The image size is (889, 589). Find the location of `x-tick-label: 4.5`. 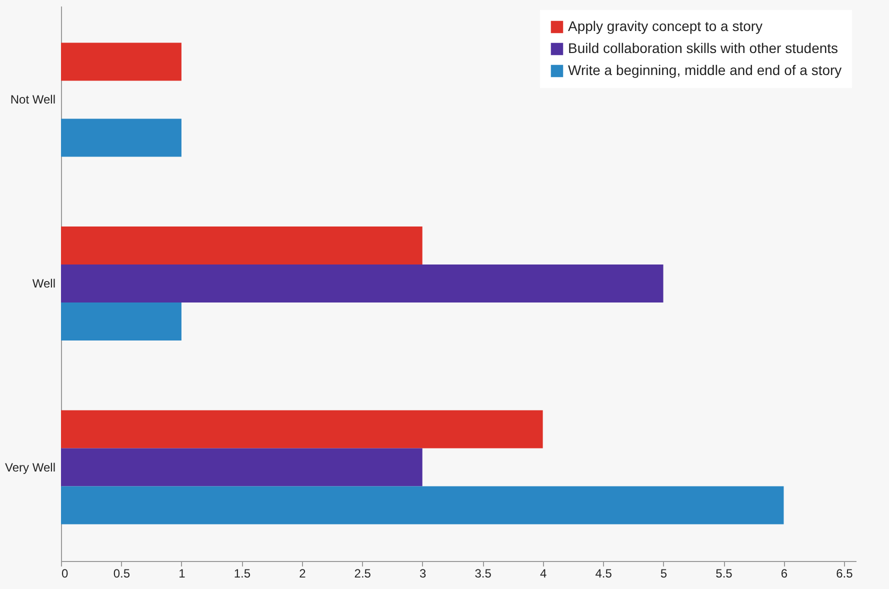

x-tick-label: 4.5 is located at coordinates (603, 573).